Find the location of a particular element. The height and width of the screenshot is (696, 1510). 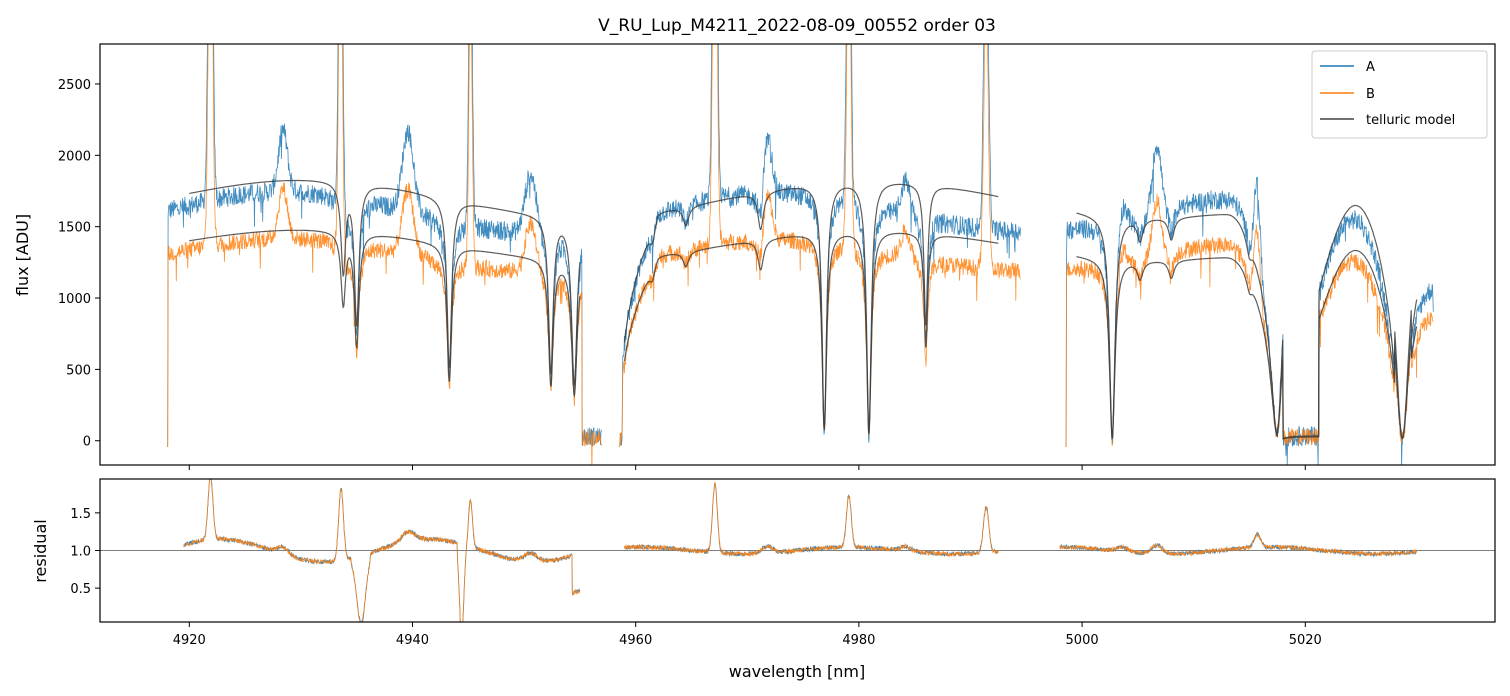

legend-label-telluric: telluric model is located at coordinates (1410, 120).